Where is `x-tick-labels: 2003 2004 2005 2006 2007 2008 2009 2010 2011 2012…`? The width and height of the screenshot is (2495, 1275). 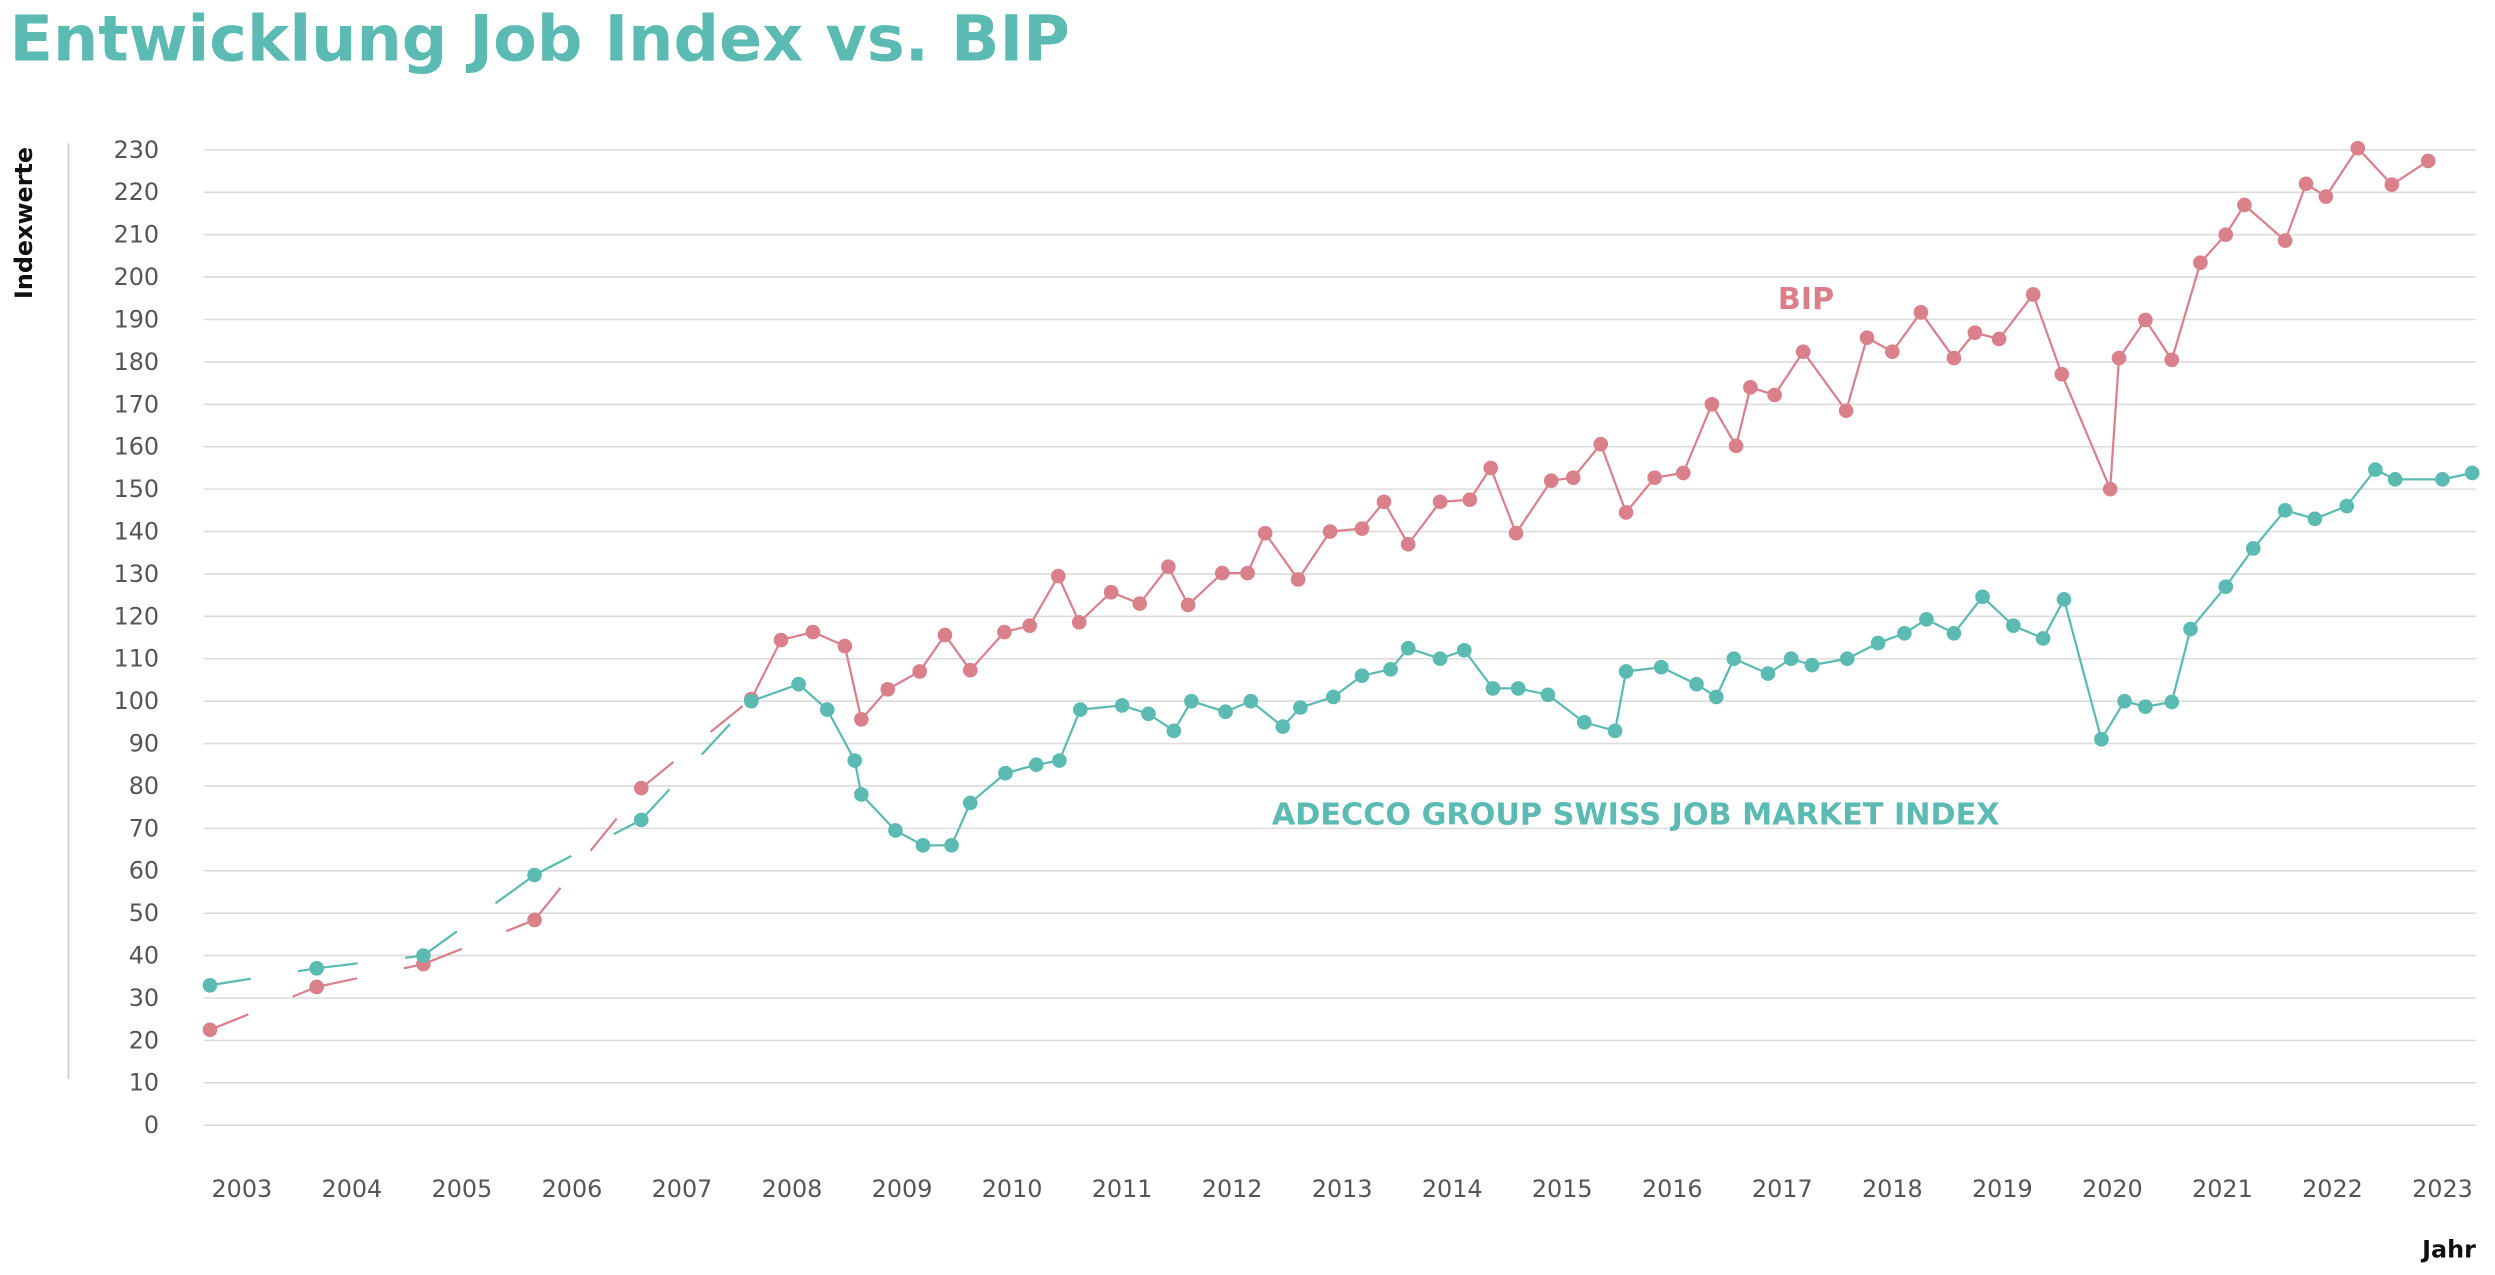 x-tick-labels: 2003 2004 2005 2006 2007 2008 2009 2010 2011 2012… is located at coordinates (1341, 1189).